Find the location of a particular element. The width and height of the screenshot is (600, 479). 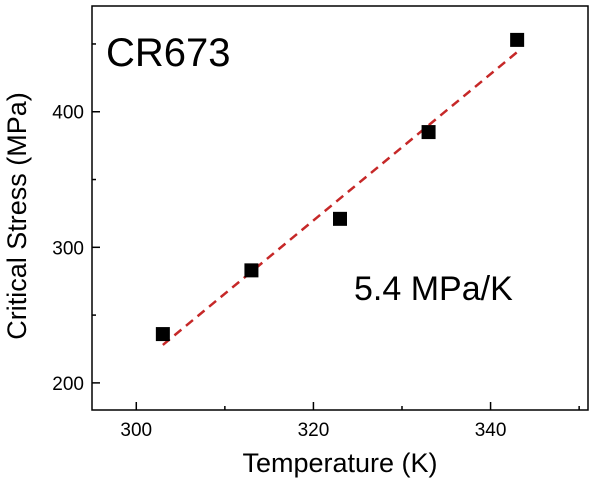

sample-label: CR673 is located at coordinates (168, 53).